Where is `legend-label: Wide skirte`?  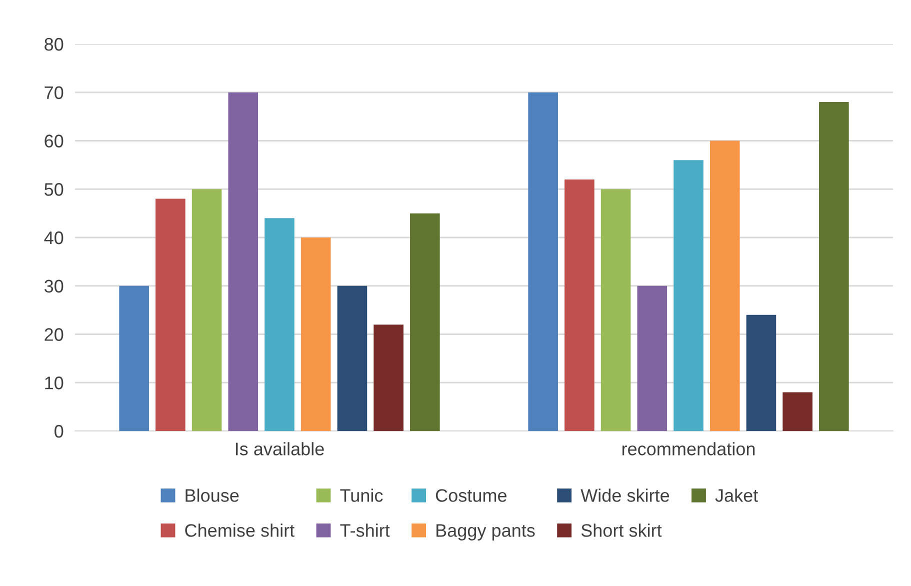 legend-label: Wide skirte is located at coordinates (625, 495).